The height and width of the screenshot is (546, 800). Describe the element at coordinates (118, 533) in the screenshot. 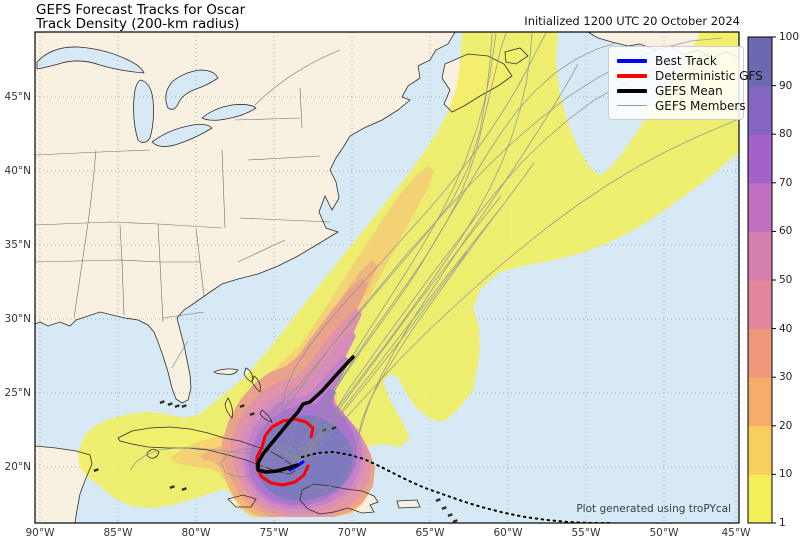

I see `x-tick-label: 85°W` at that location.